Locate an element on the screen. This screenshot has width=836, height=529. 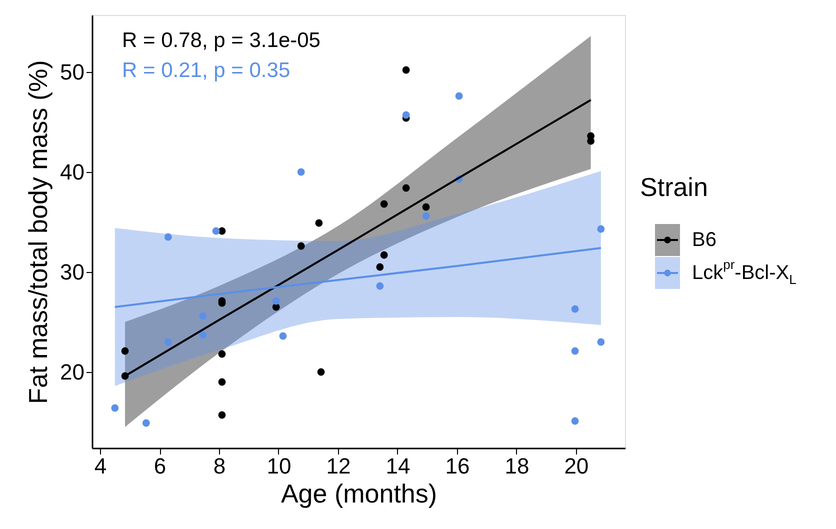
x-tick-label: 6 is located at coordinates (160, 466).